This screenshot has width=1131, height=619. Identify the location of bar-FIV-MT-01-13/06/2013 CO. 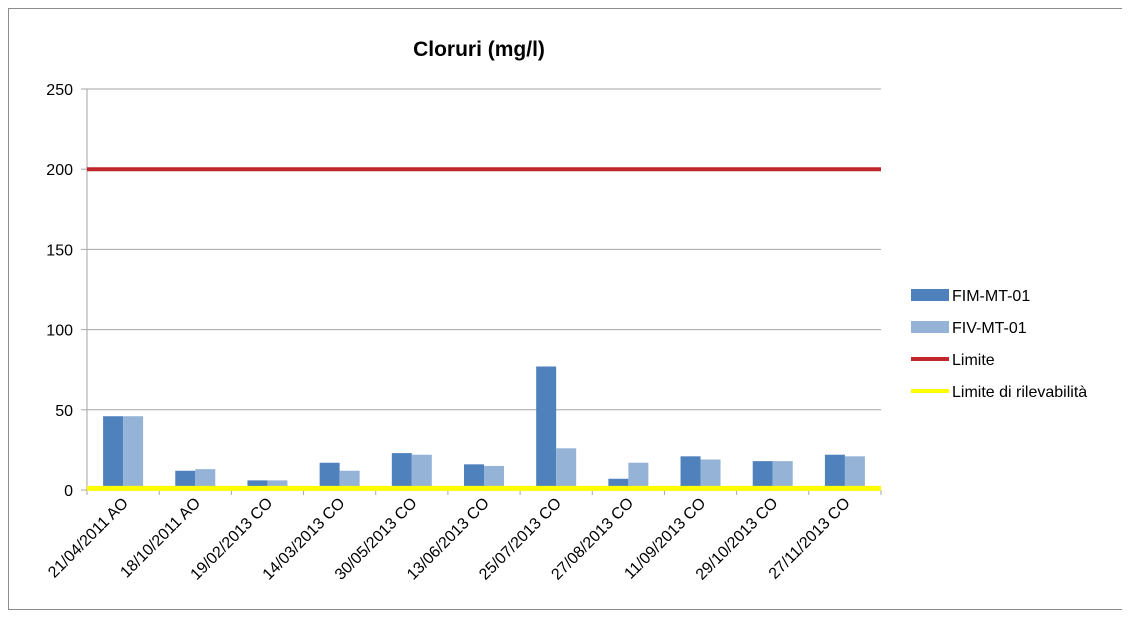
(494, 477).